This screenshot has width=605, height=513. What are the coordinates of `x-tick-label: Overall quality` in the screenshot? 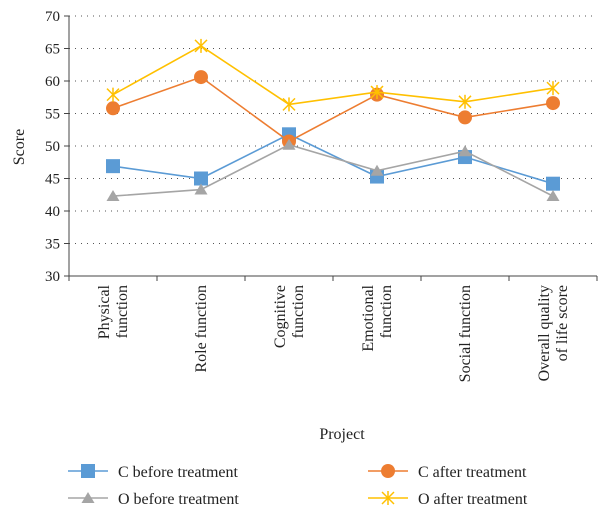 It's located at (544, 333).